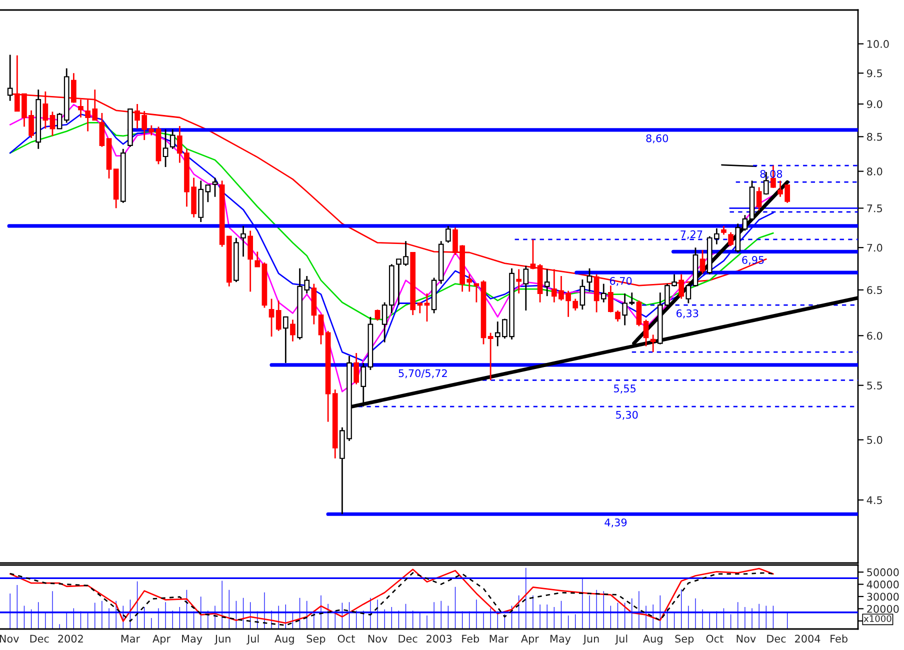  I want to click on annotation: 6,95, so click(753, 260).